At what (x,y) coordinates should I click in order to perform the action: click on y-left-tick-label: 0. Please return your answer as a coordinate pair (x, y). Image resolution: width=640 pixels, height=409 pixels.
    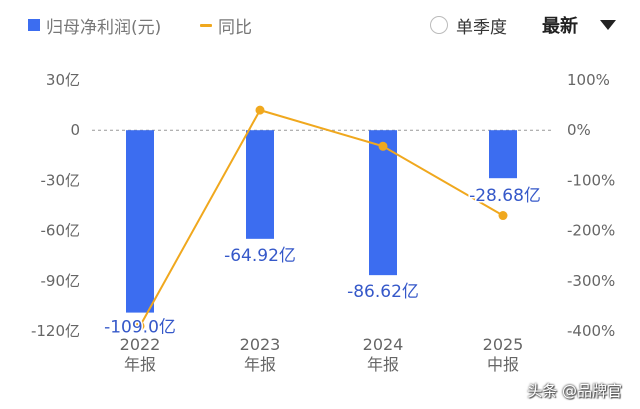
    Looking at the image, I should click on (75, 130).